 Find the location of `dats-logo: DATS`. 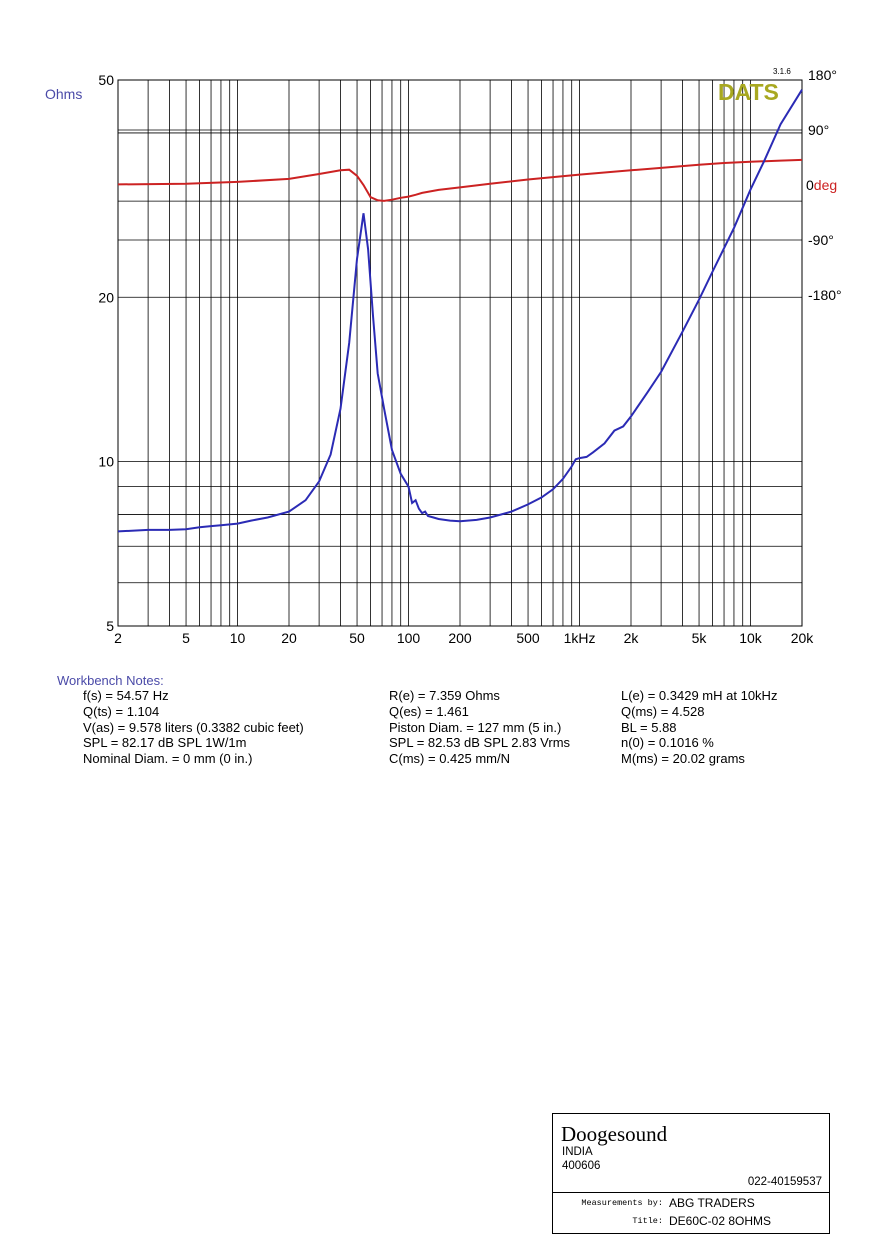

dats-logo: DATS is located at coordinates (748, 92).